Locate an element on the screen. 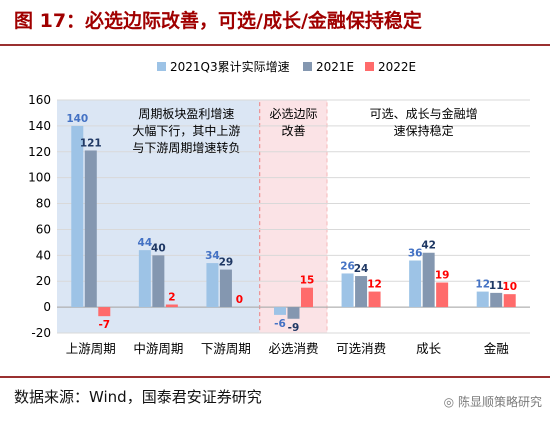 The image size is (550, 425). data-label: -9 is located at coordinates (294, 328).